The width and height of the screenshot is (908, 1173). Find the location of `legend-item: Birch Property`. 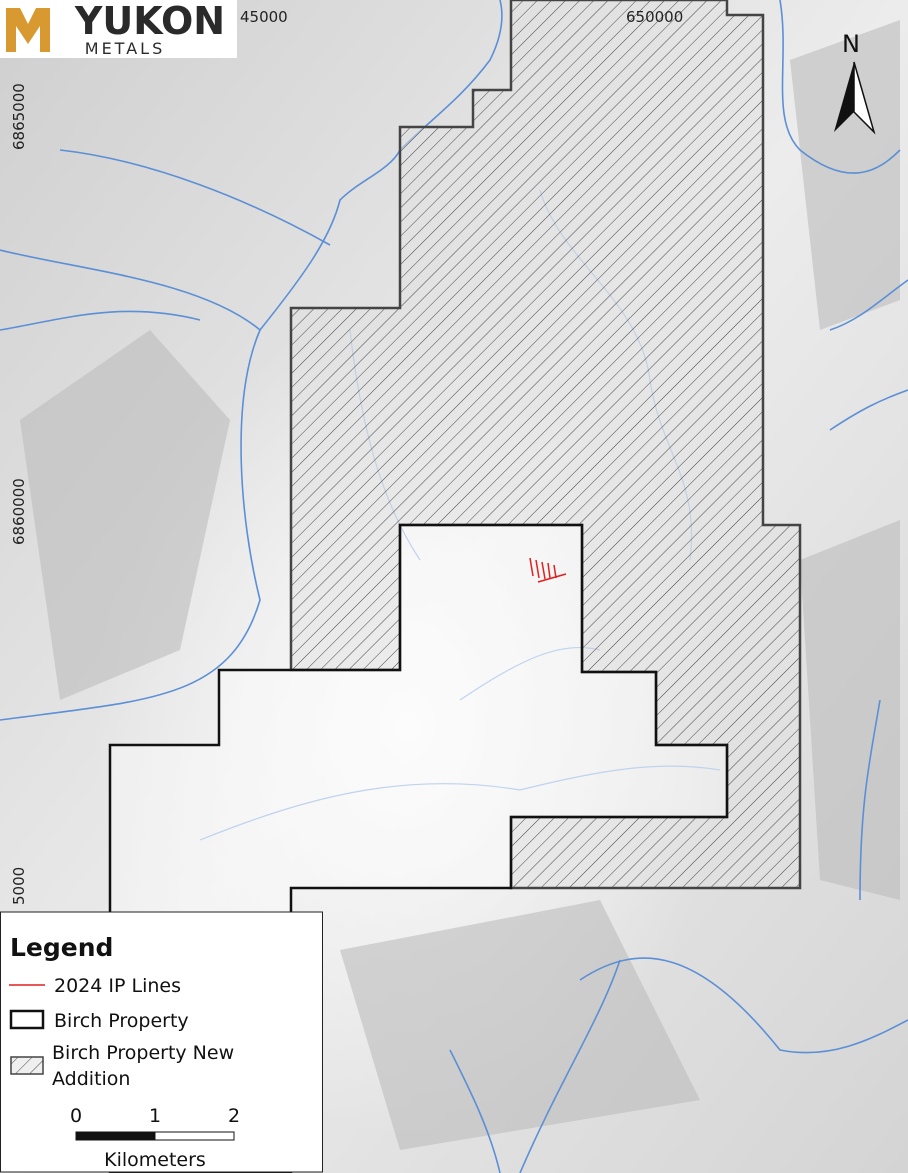

legend-item: Birch Property is located at coordinates (121, 1021).